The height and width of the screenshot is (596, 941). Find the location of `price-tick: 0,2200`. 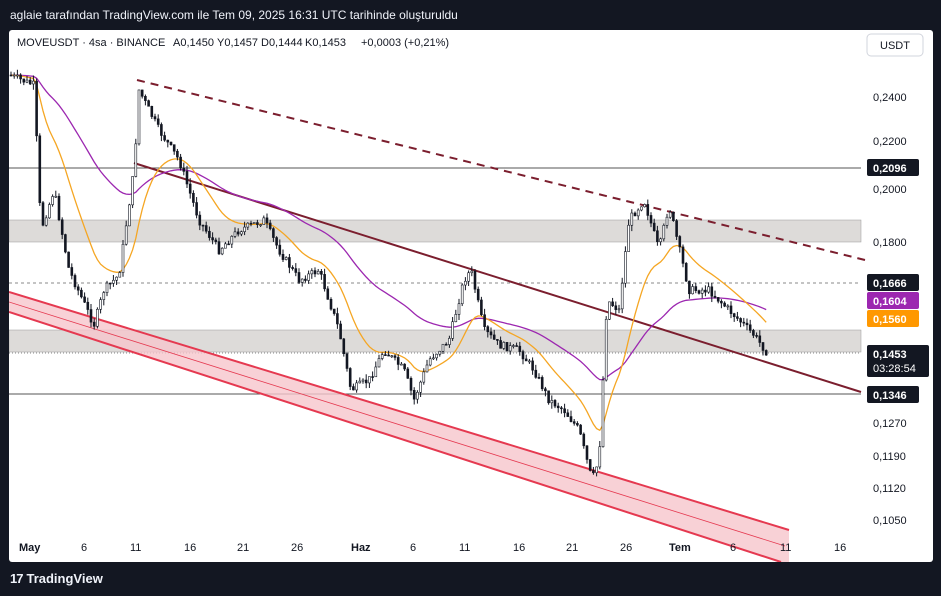

price-tick: 0,2200 is located at coordinates (890, 142).